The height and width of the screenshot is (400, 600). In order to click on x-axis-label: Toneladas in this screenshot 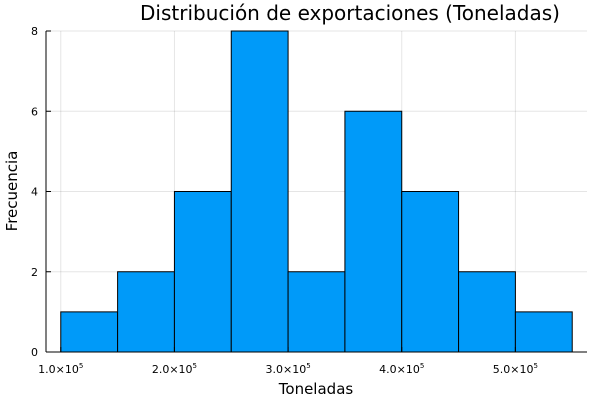, I will do `click(316, 389)`.